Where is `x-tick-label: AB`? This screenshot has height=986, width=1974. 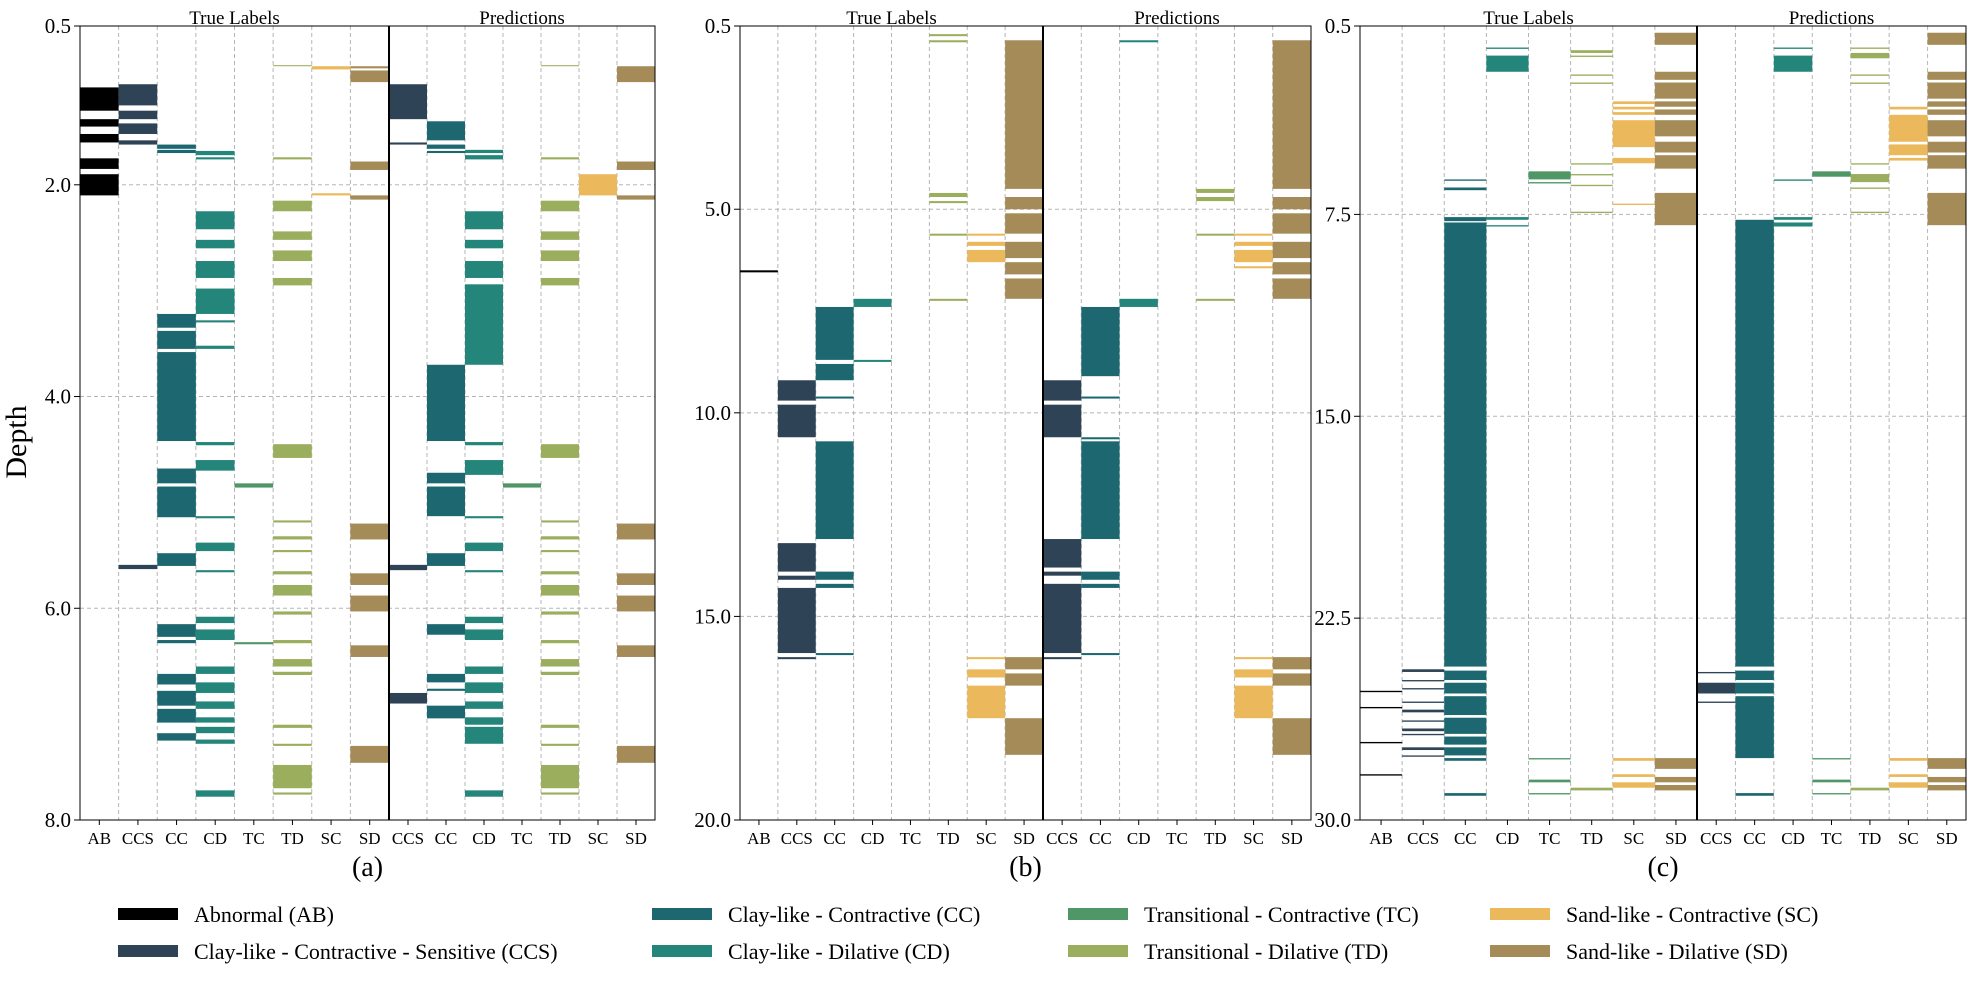
x-tick-label: AB is located at coordinates (100, 838).